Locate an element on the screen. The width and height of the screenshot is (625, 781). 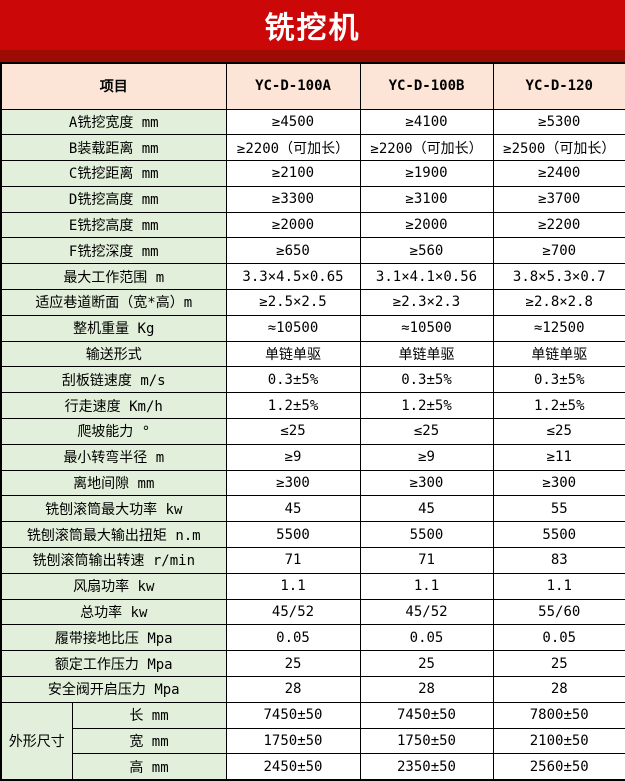
table-row: 外形尺寸长 mm 7450±50 7450±50 7800±50 is located at coordinates (312, 741).